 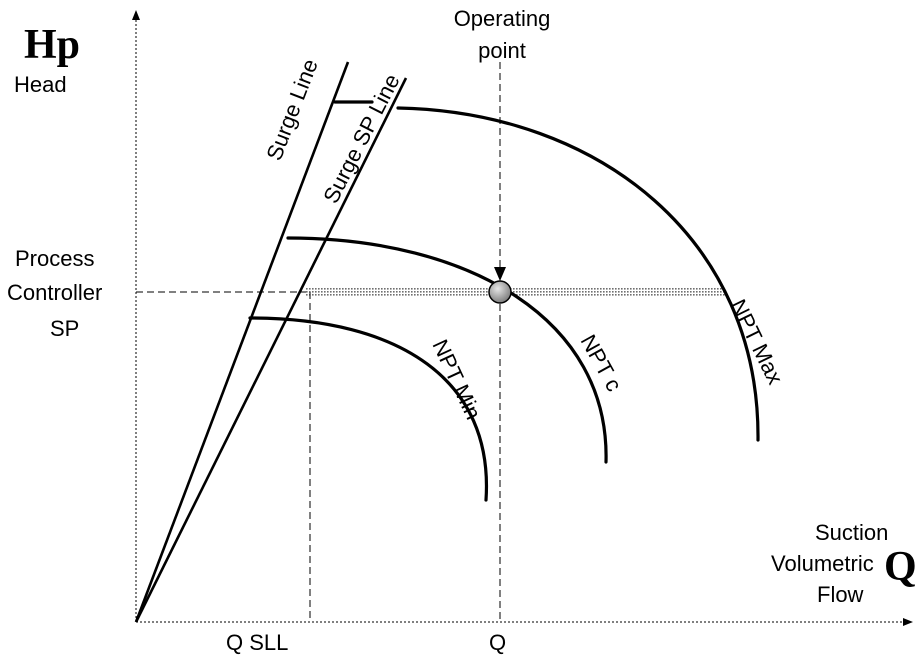 What do you see at coordinates (822, 563) in the screenshot?
I see `x-axis-label-line-2: Volumetric` at bounding box center [822, 563].